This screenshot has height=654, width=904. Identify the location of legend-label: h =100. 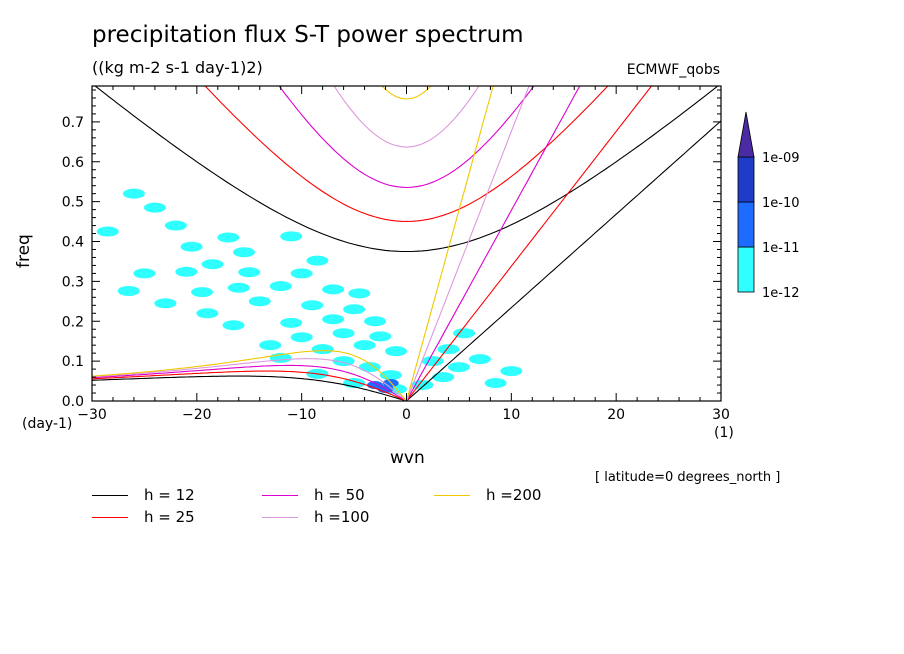
(342, 517).